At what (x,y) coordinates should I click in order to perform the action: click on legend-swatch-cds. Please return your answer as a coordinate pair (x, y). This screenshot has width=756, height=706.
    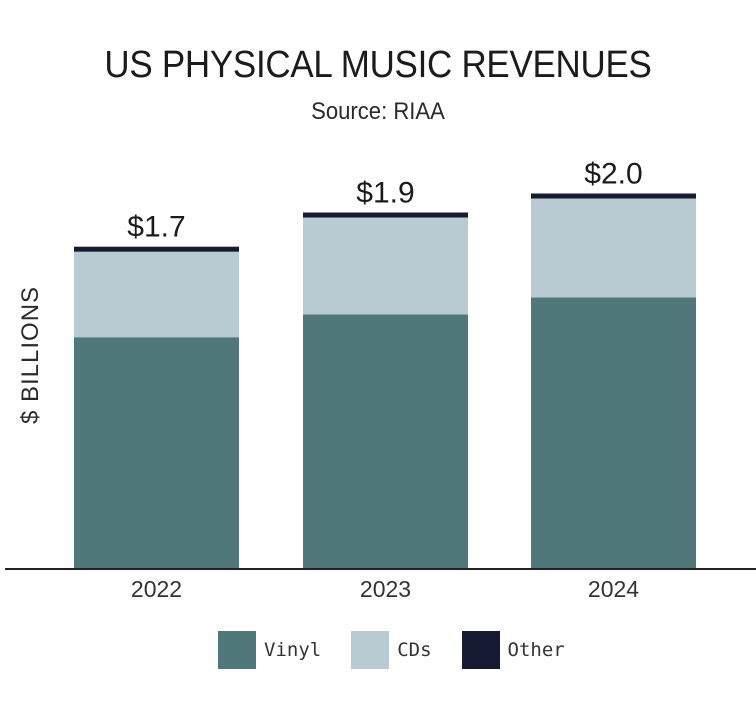
    Looking at the image, I should click on (370, 650).